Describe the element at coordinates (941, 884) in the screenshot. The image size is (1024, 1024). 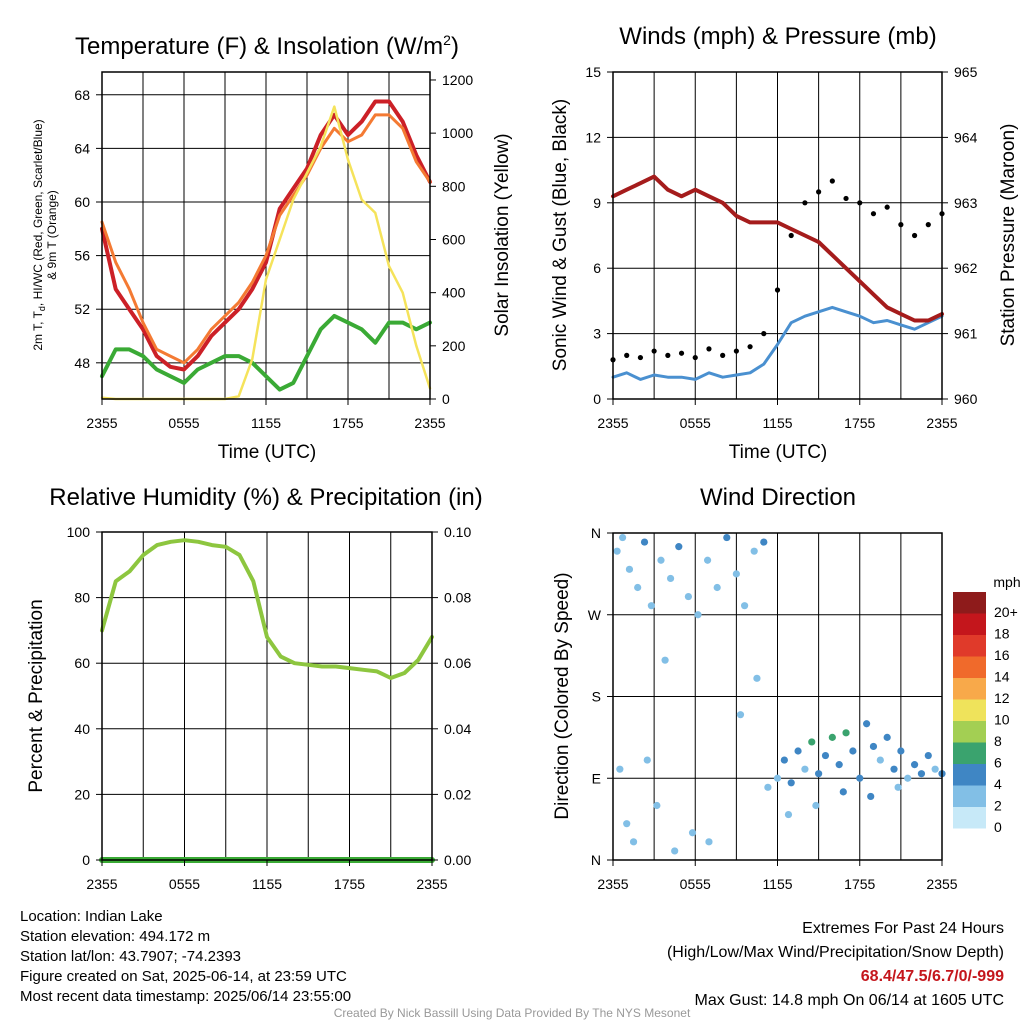
I see `wdir-xtick-label: 2355` at that location.